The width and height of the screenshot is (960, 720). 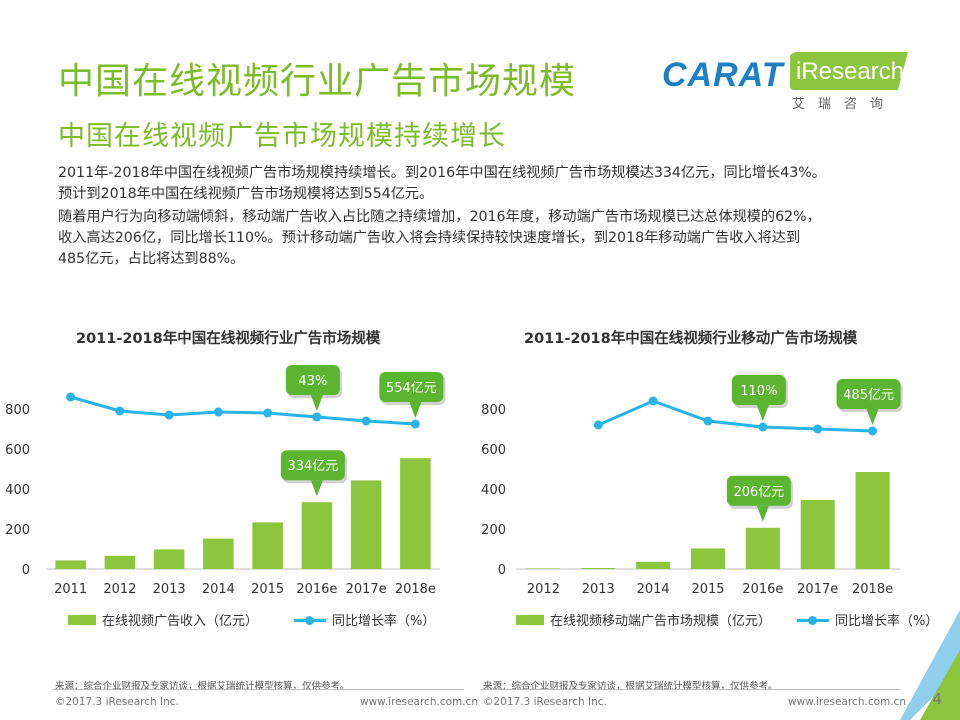 What do you see at coordinates (868, 395) in the screenshot?
I see `callout-text: 485亿元` at bounding box center [868, 395].